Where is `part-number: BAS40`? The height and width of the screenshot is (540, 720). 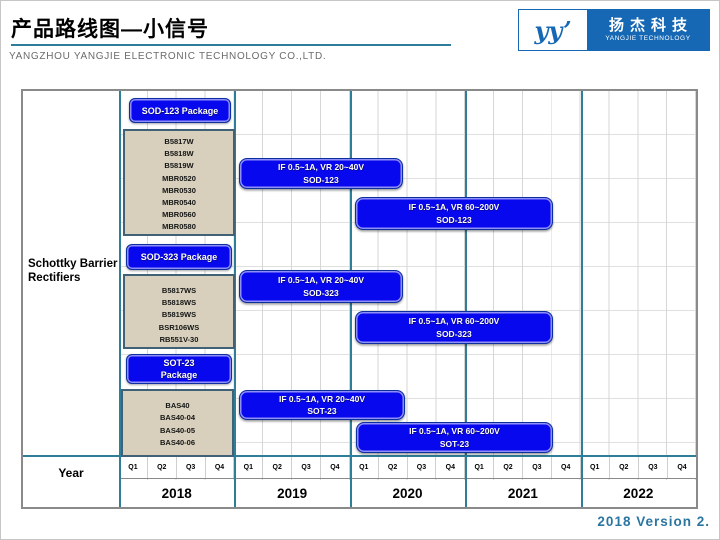 part-number: BAS40 is located at coordinates (177, 405).